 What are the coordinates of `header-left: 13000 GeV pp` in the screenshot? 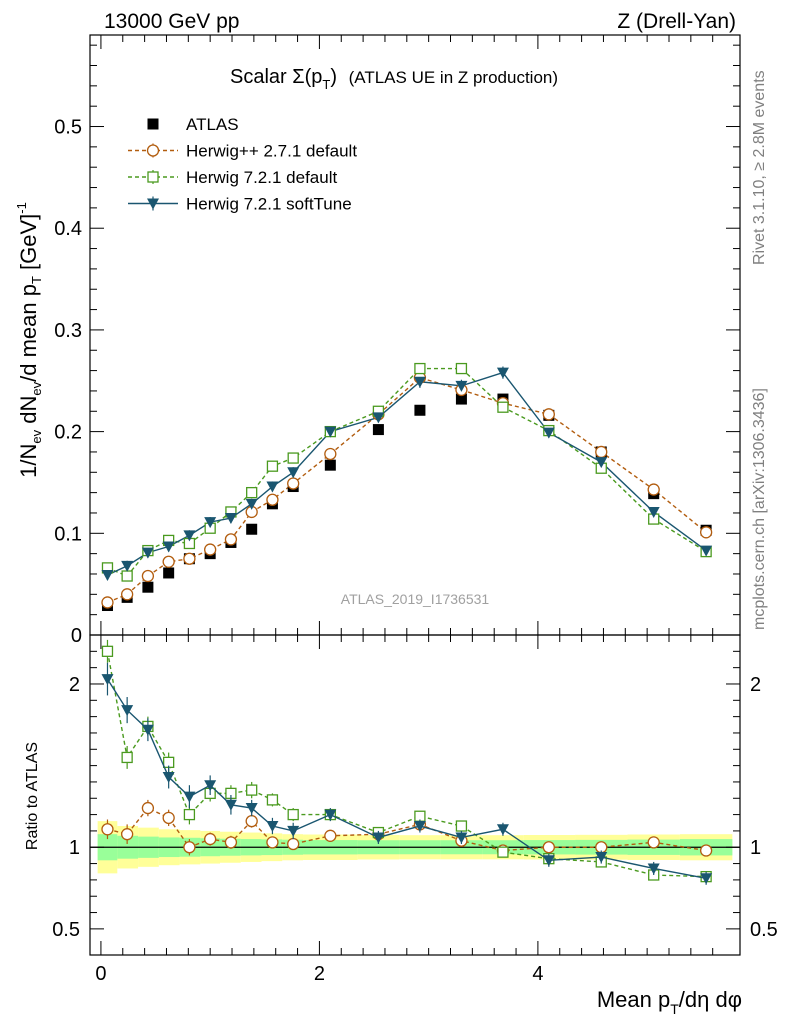 It's located at (171, 21).